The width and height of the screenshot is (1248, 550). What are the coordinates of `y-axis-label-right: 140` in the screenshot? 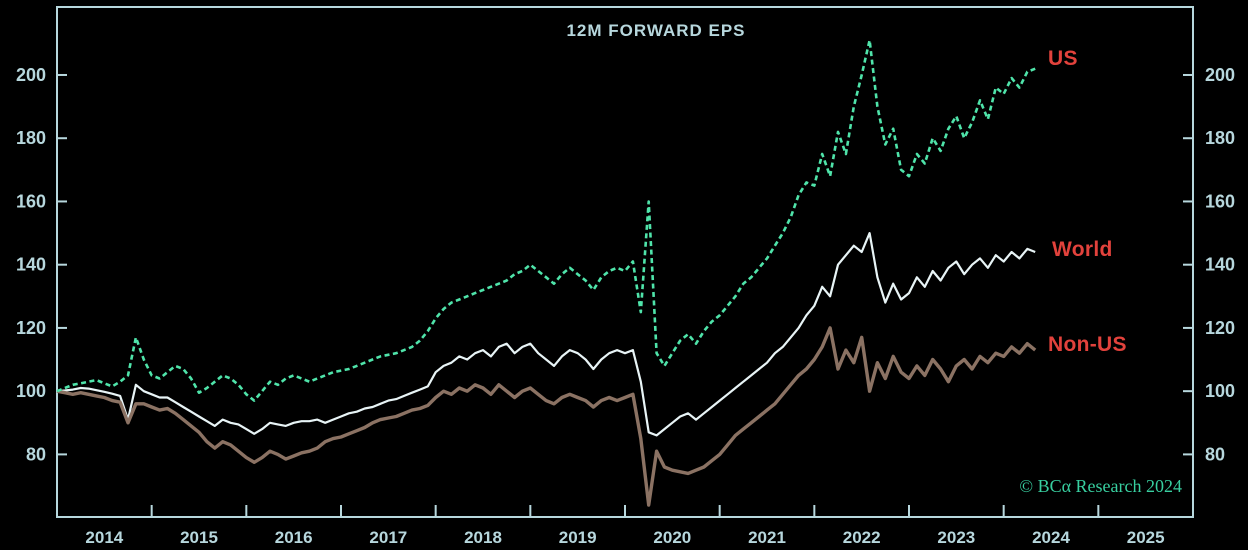 It's located at (1220, 265).